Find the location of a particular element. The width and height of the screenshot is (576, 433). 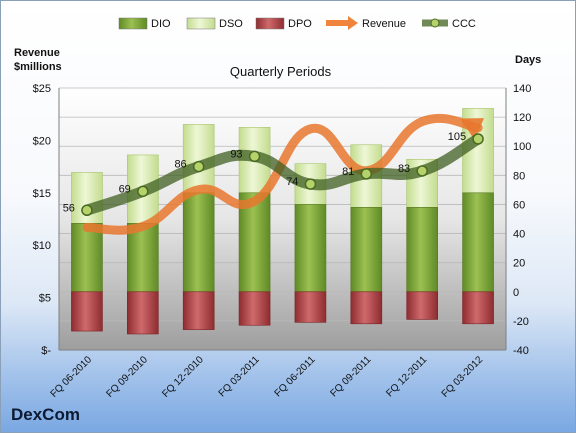

ccc-data-label: 69 is located at coordinates (125, 189).